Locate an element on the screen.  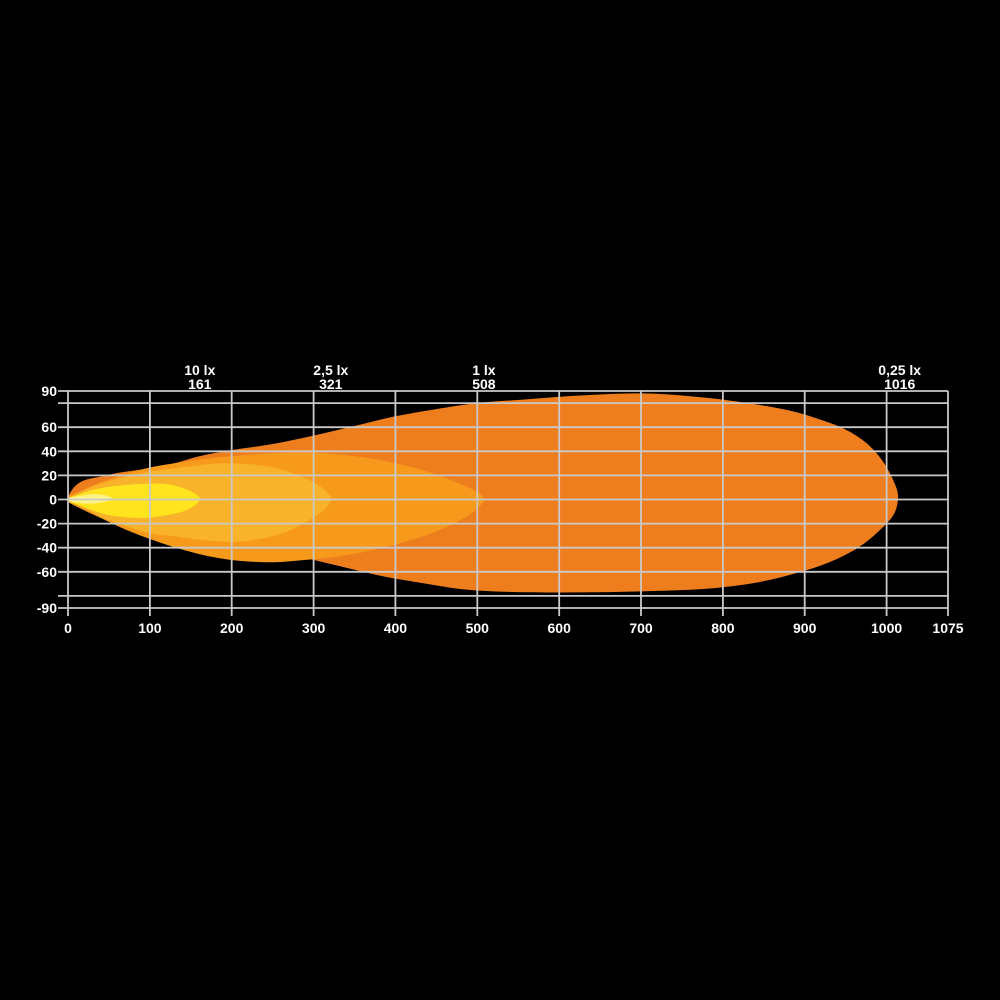
y-axis-label: -90 is located at coordinates (47, 608).